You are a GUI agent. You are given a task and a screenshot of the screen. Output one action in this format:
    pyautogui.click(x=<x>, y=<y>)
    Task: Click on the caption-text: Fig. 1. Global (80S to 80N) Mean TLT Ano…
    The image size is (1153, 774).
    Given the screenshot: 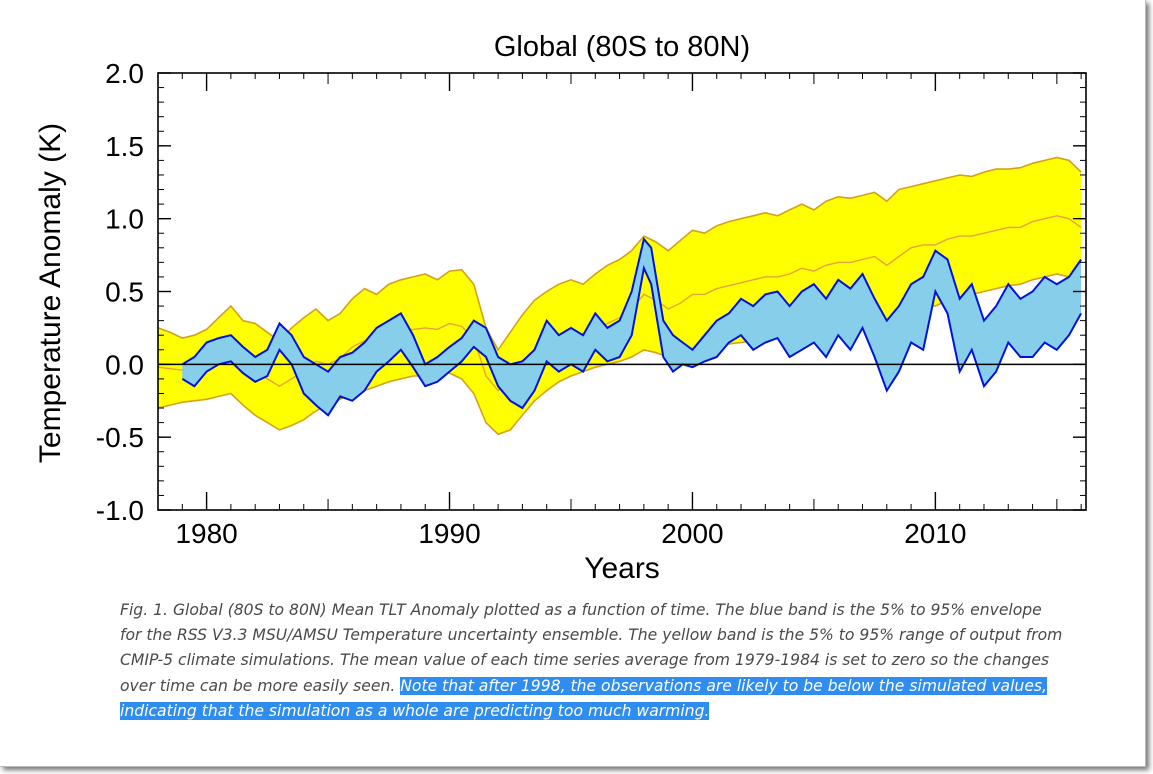 What is the action you would take?
    pyautogui.click(x=591, y=648)
    